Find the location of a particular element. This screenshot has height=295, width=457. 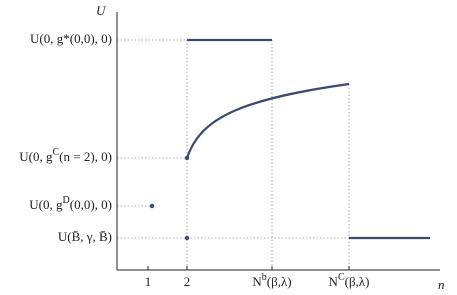

label: 1 is located at coordinates (148, 281).